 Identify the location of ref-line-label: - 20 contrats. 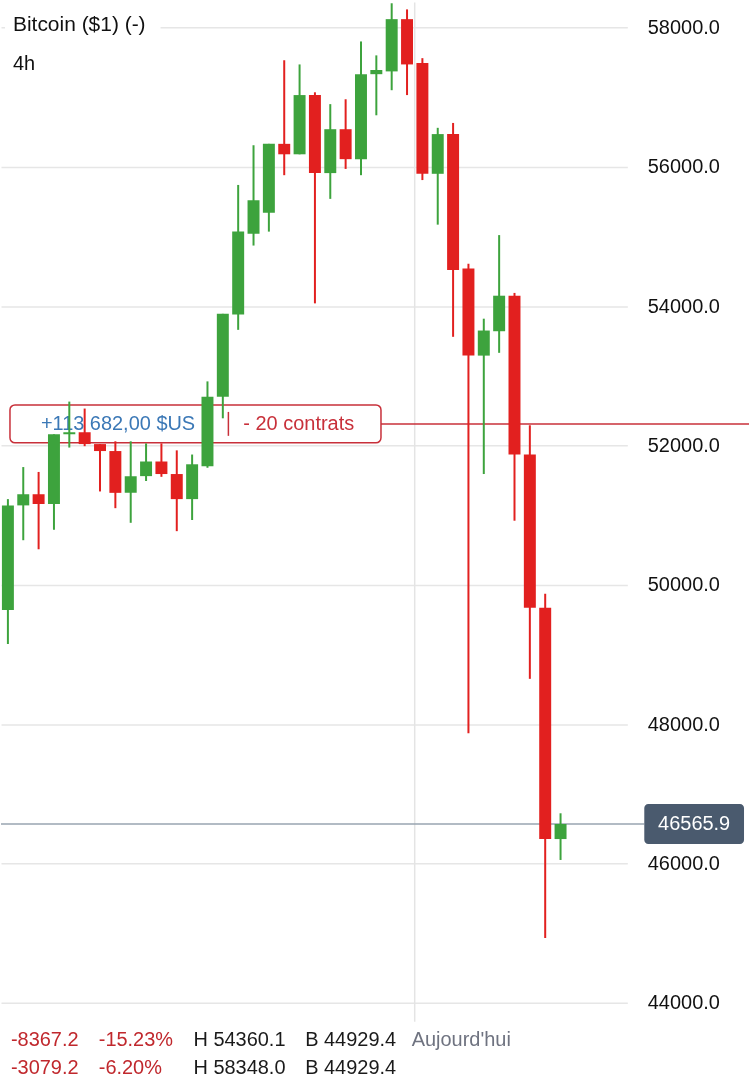
(299, 422).